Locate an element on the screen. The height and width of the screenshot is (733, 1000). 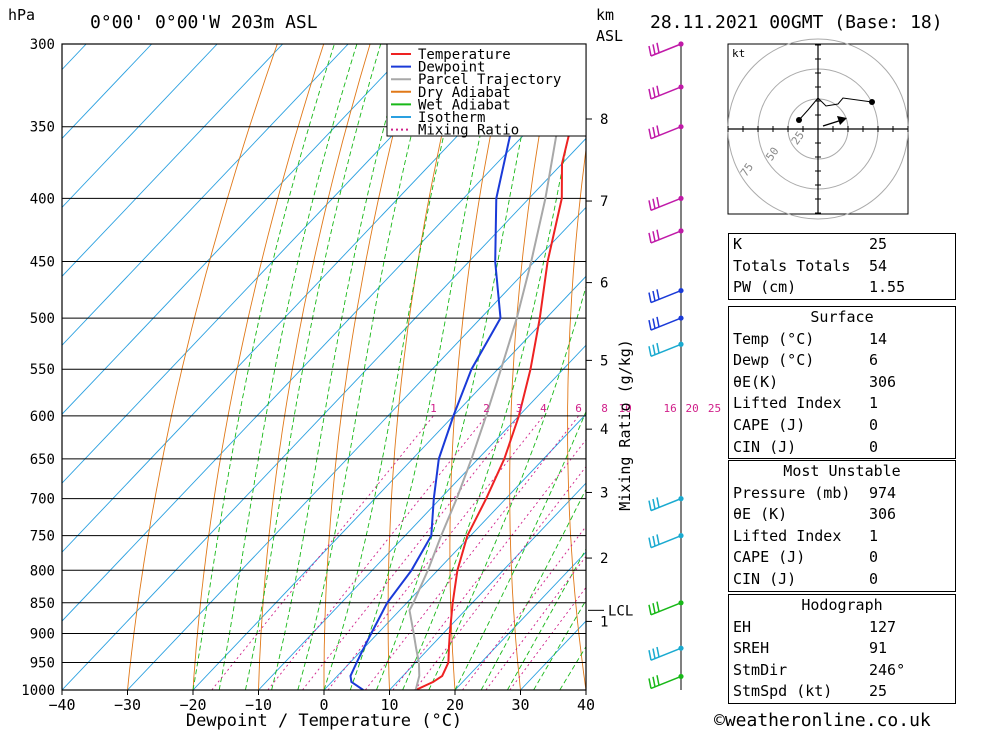
x-tick-label: −40 is located at coordinates (61, 705).